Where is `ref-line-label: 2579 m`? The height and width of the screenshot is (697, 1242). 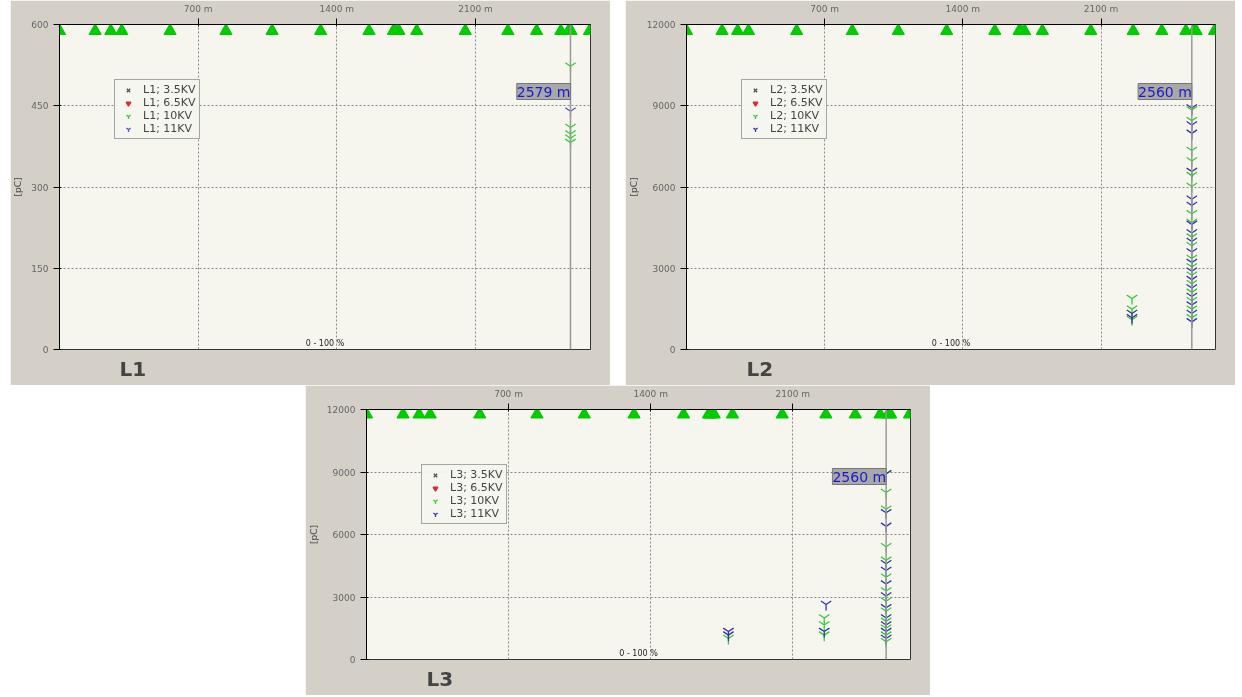
ref-line-label: 2579 m is located at coordinates (543, 91).